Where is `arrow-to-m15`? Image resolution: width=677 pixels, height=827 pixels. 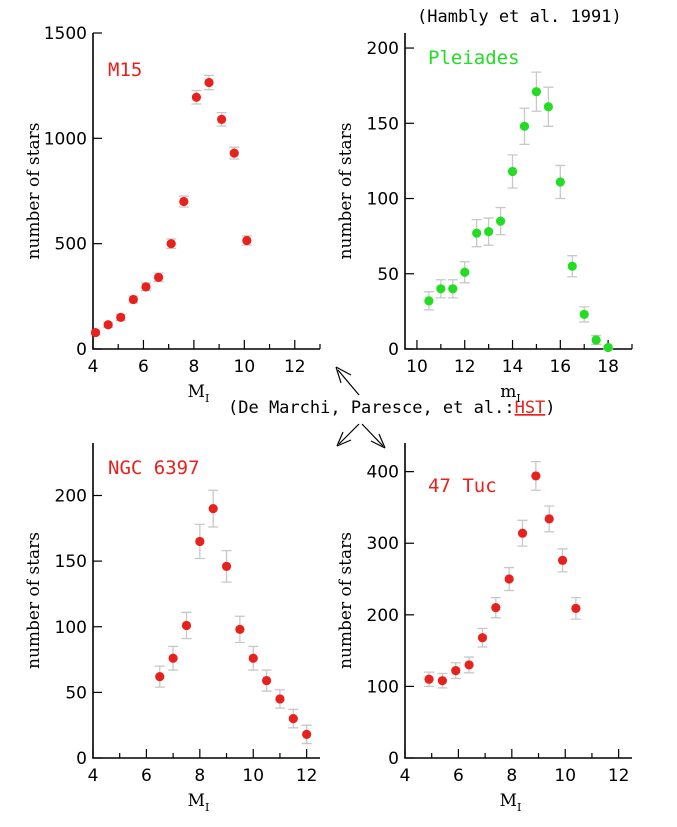
arrow-to-m15 is located at coordinates (347, 381).